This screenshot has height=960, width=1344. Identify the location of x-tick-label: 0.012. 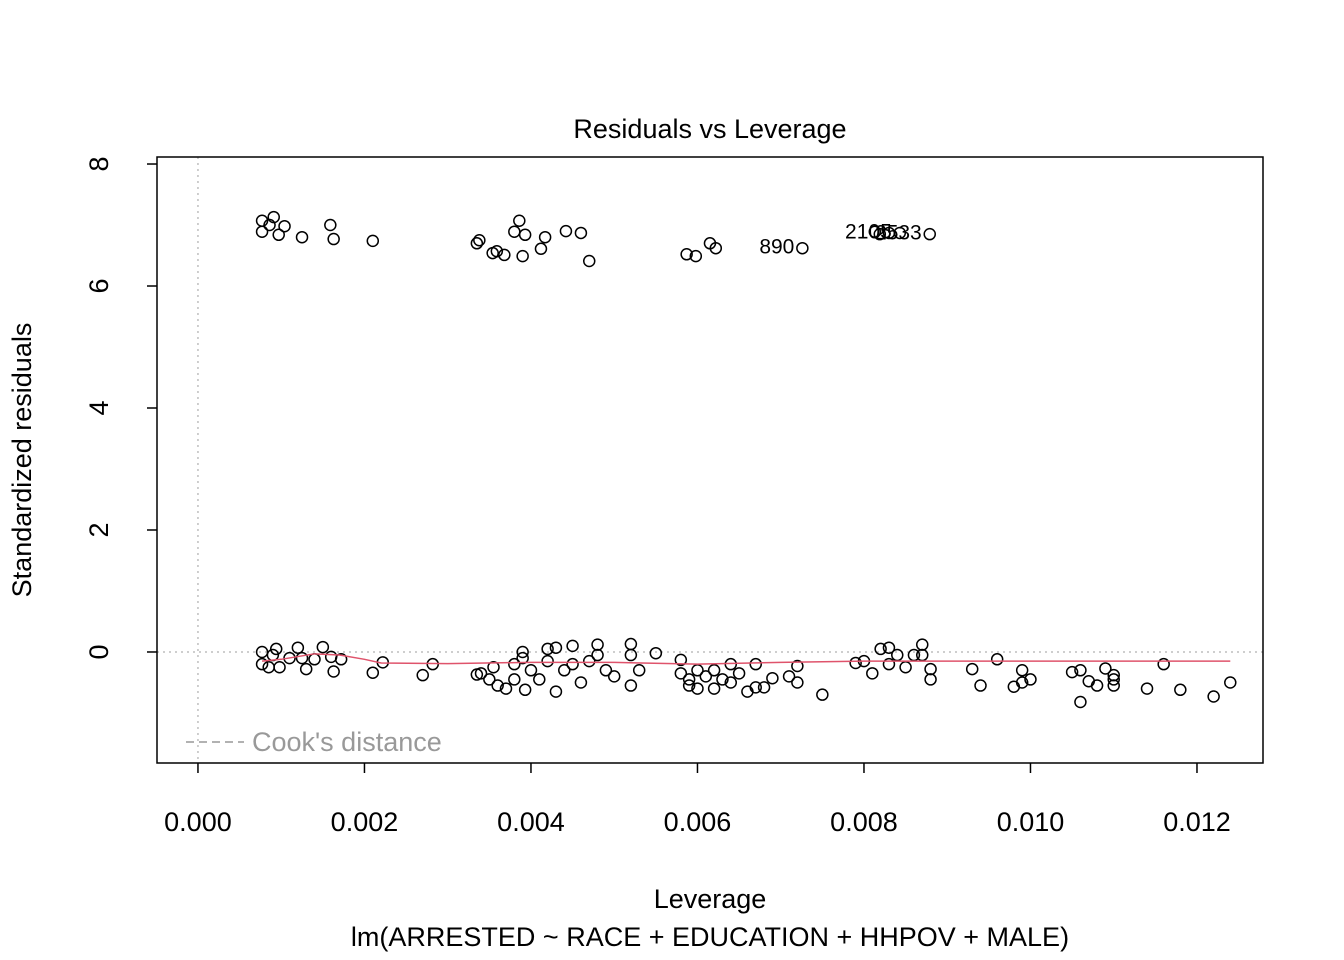
(1197, 822).